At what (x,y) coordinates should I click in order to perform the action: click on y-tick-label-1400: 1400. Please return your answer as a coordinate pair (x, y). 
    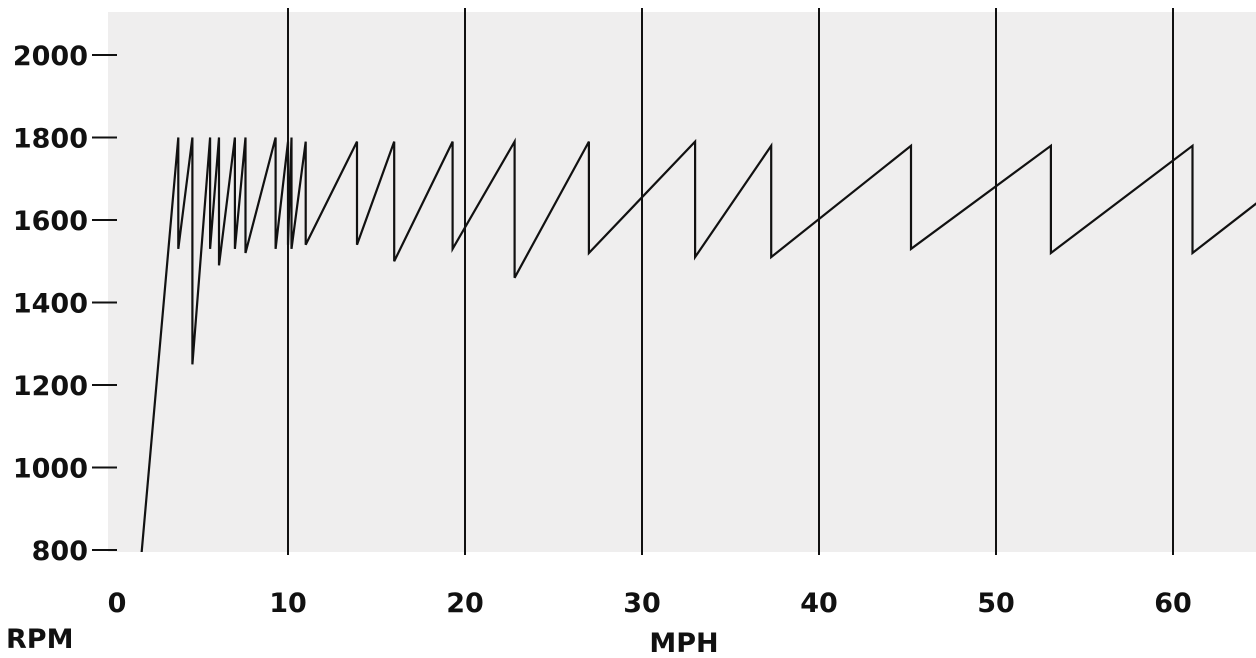
    Looking at the image, I should click on (50, 304).